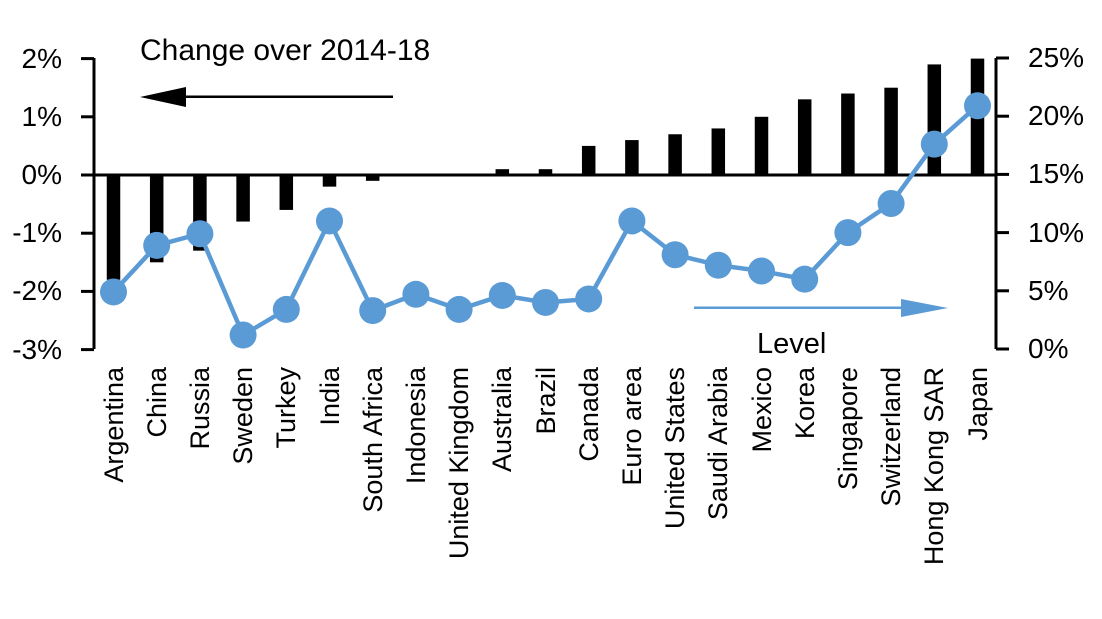 This screenshot has height=619, width=1102. Describe the element at coordinates (588, 160) in the screenshot. I see `bar-canada` at that location.